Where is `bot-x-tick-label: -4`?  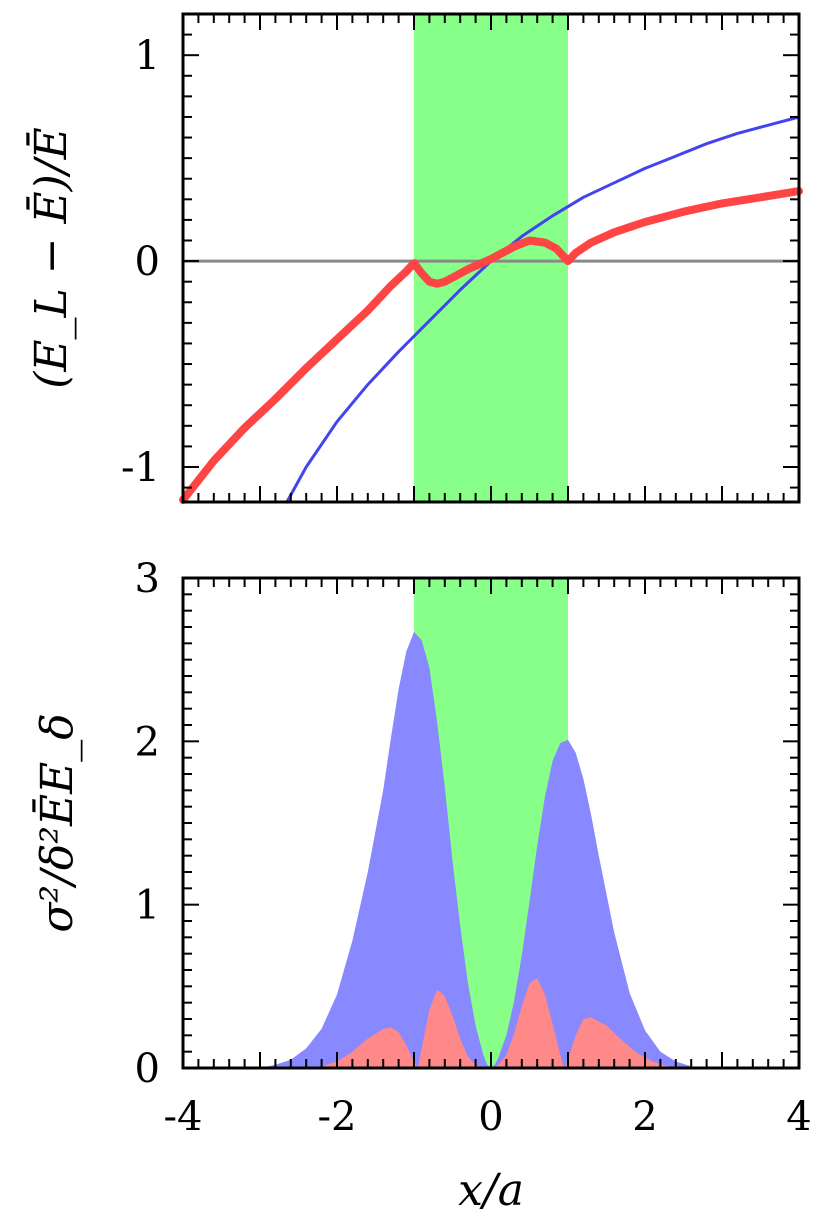 bot-x-tick-label: -4 is located at coordinates (183, 1117).